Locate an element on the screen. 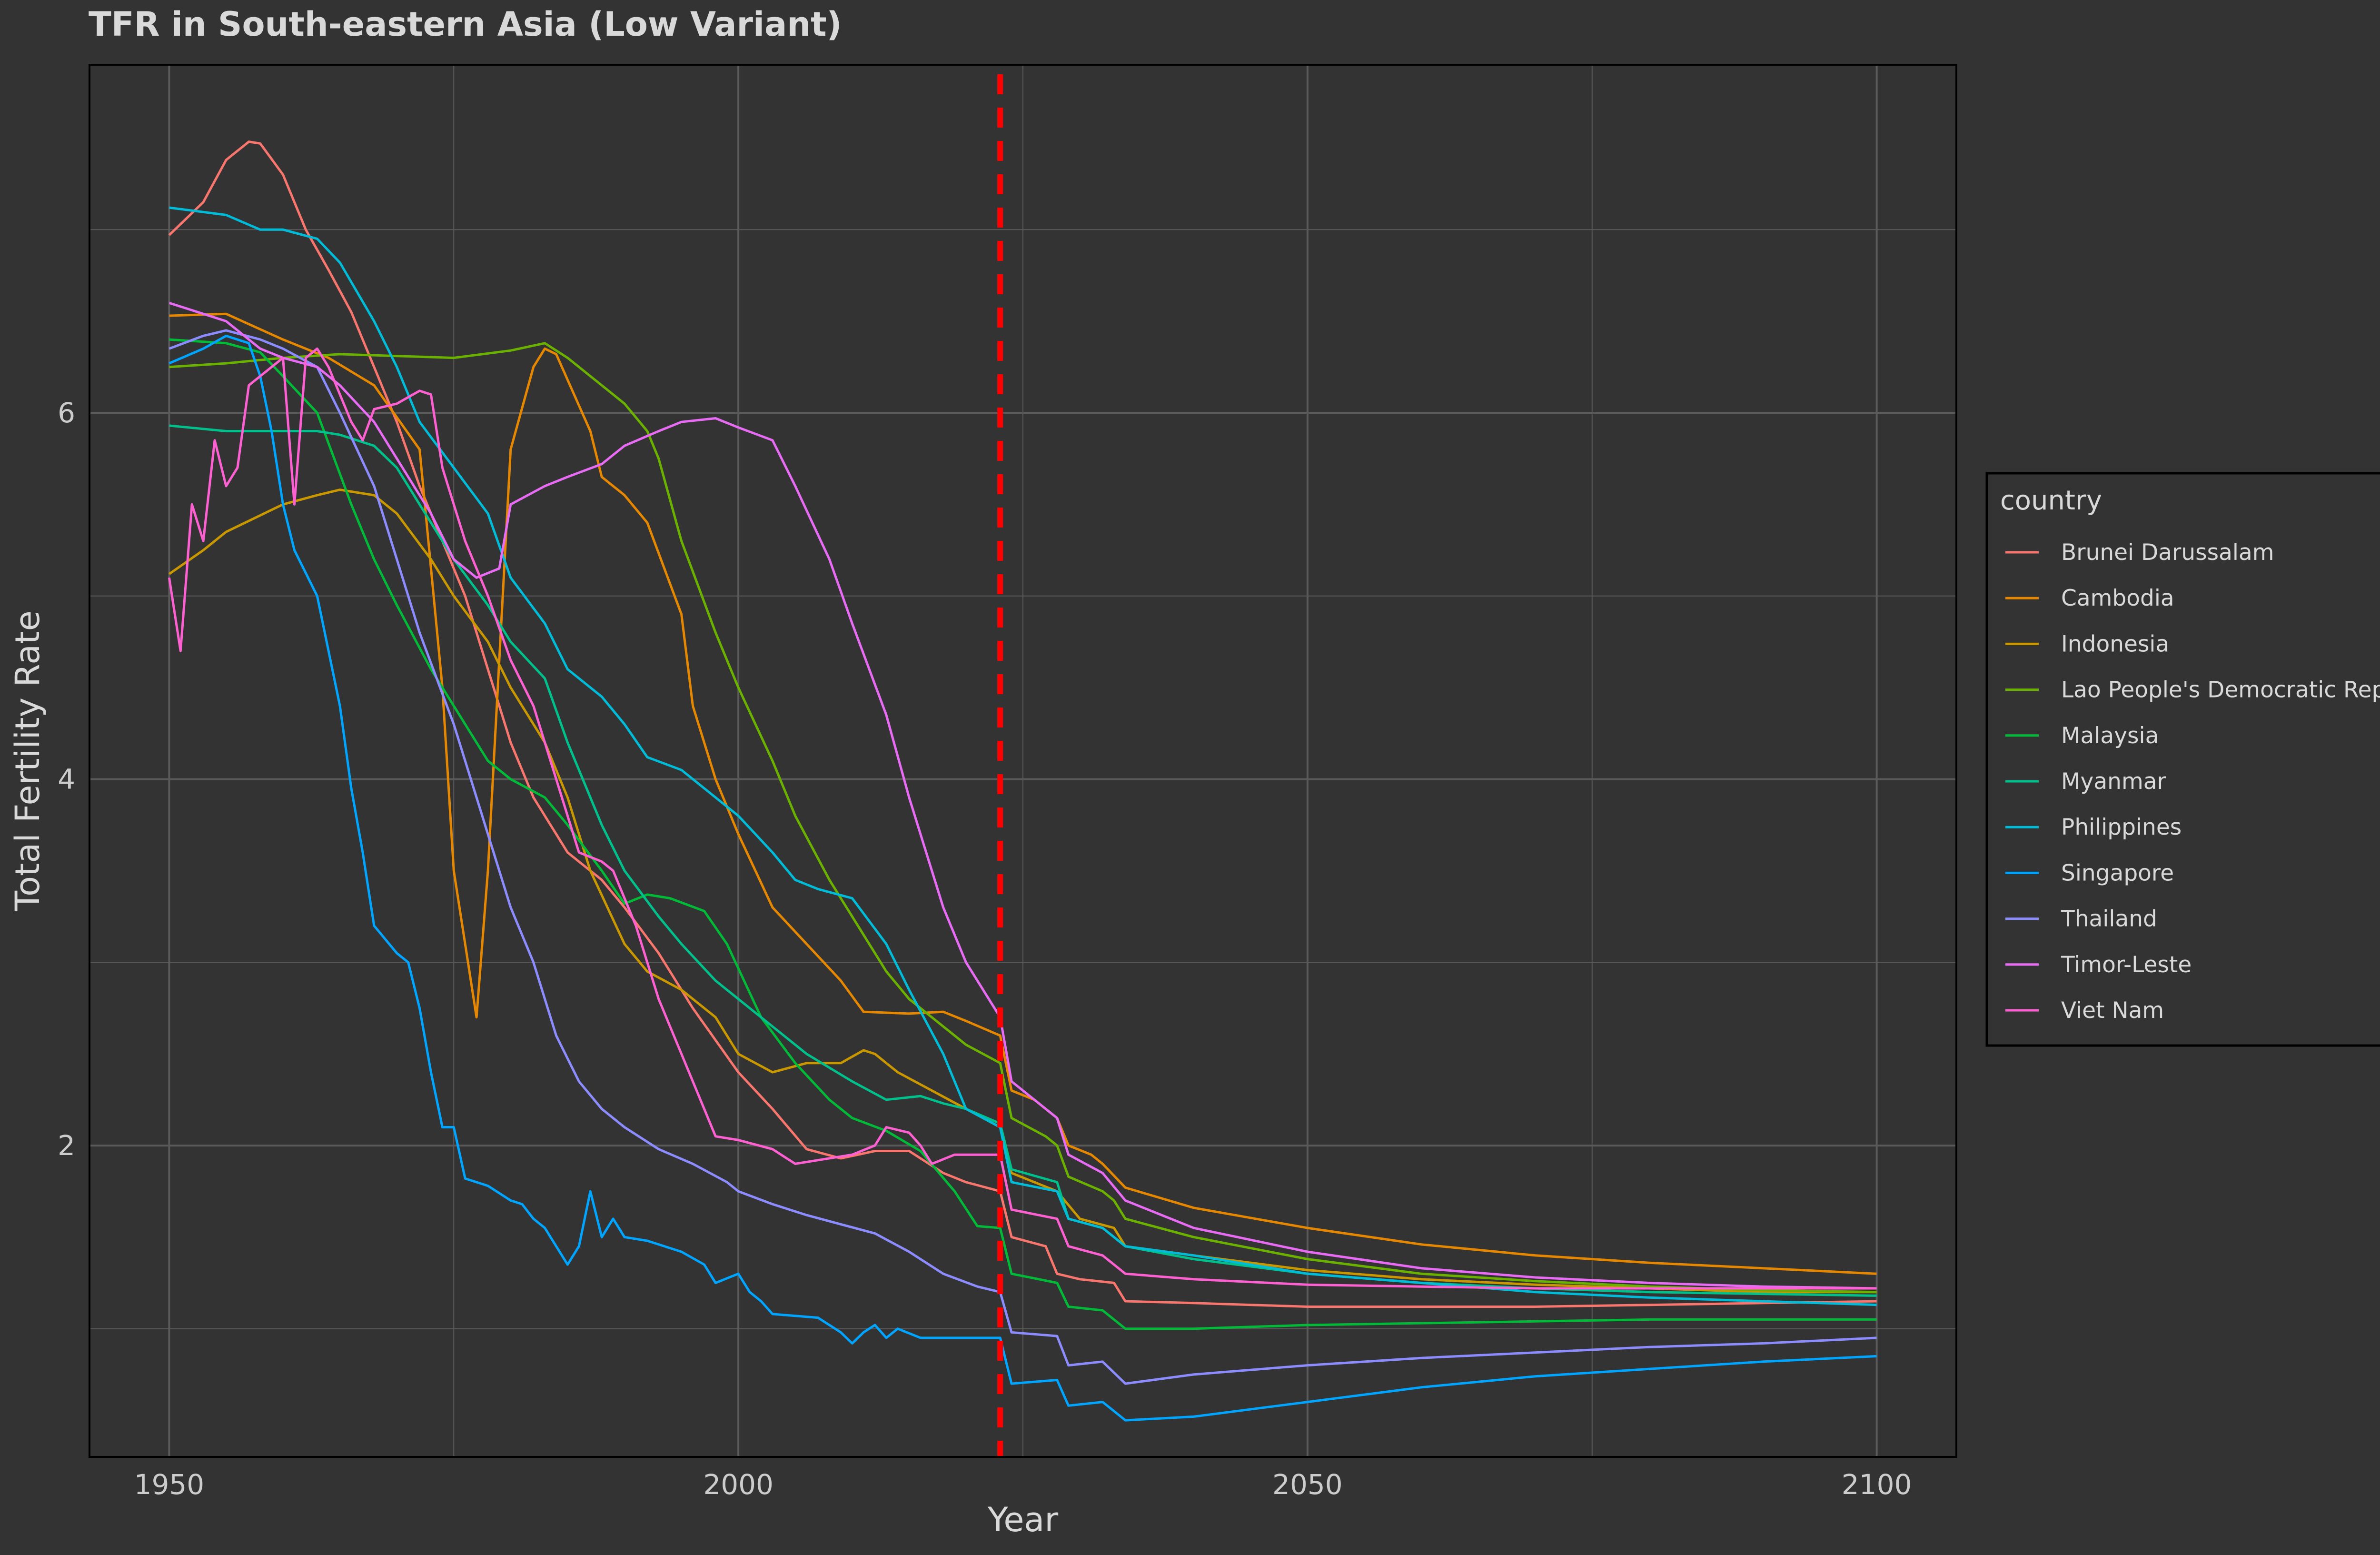 This screenshot has width=2380, height=1555. legend-label: Brunei Darussalam is located at coordinates (2167, 552).